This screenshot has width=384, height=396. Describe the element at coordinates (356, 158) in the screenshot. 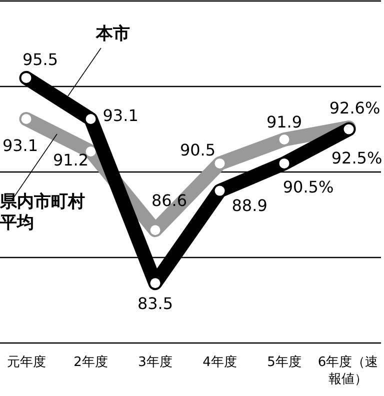

I see `data-label: 92.5%` at that location.